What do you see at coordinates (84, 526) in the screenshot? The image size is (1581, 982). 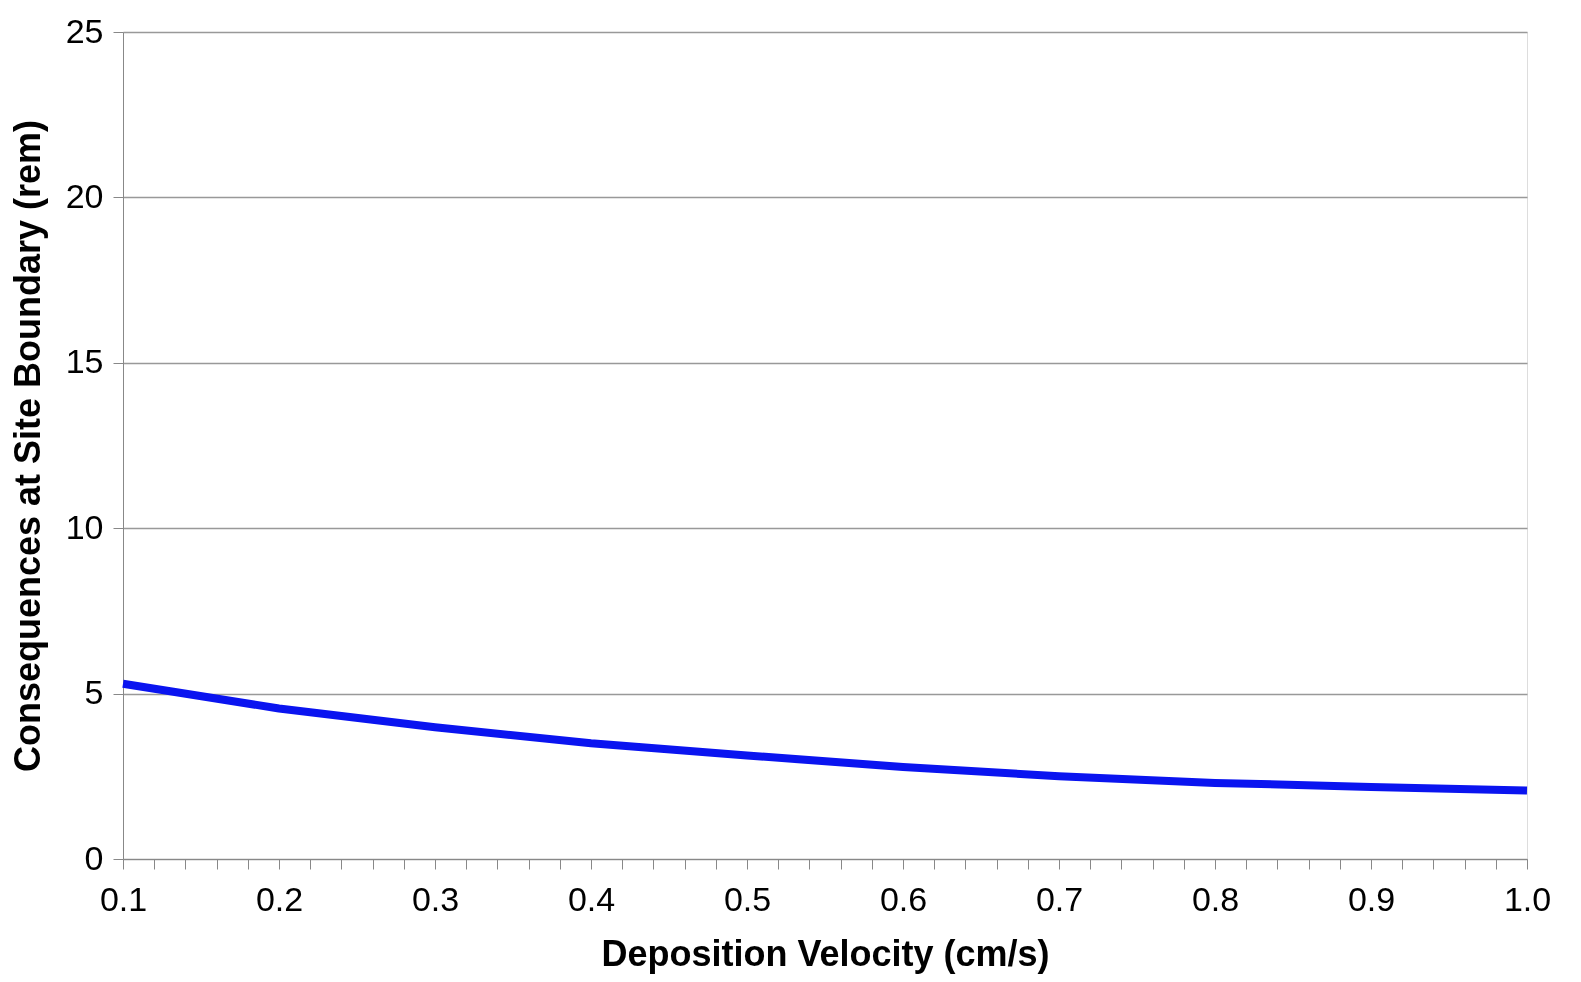 I see `y-tick-label: 10` at bounding box center [84, 526].